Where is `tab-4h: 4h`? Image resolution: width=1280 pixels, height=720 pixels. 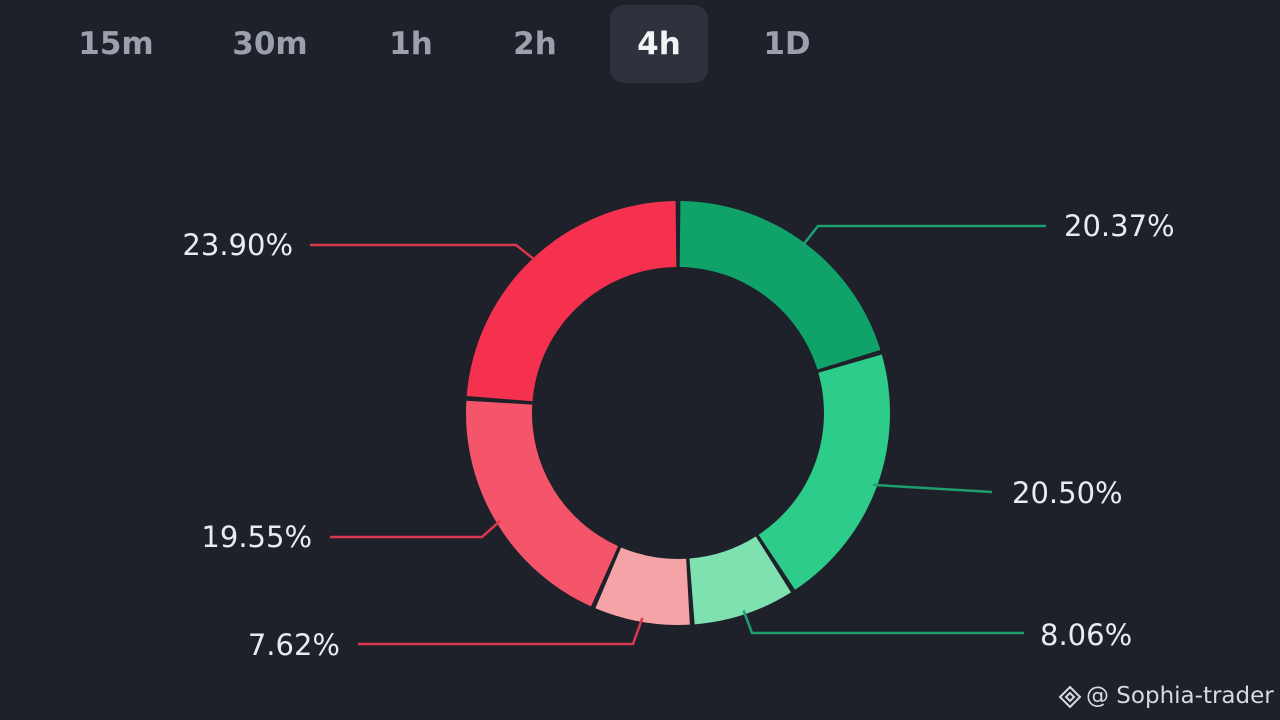 tab-4h: 4h is located at coordinates (659, 44).